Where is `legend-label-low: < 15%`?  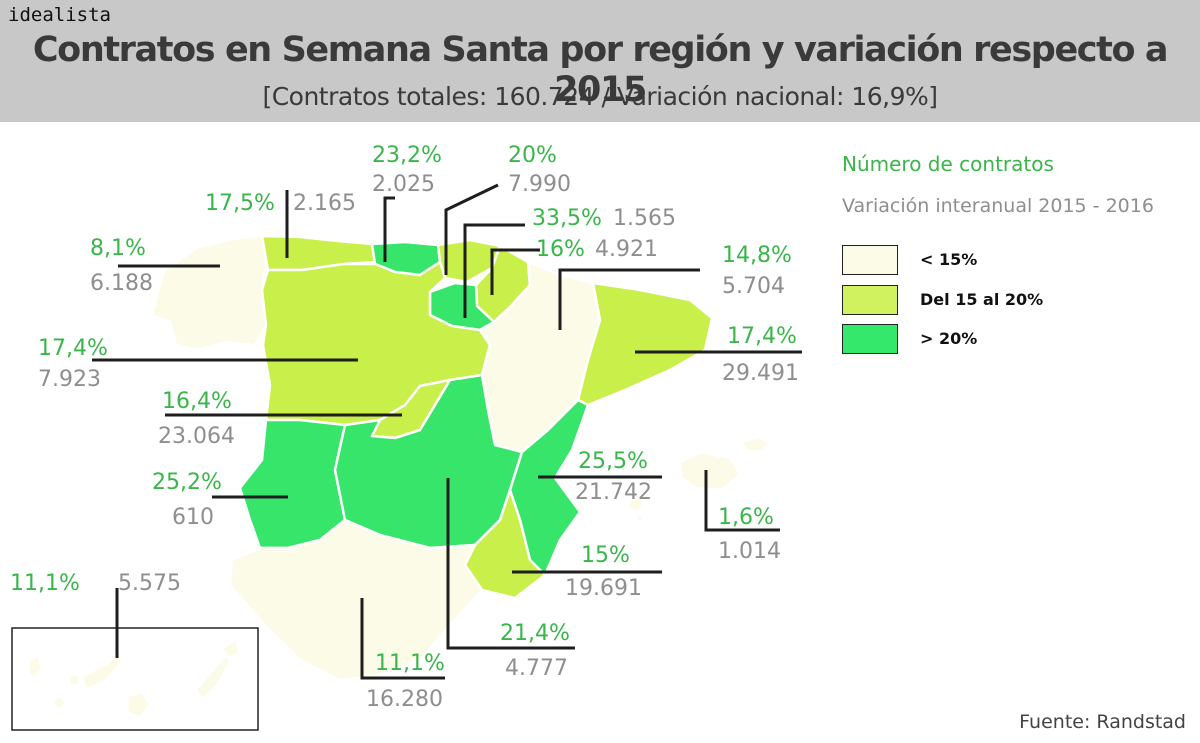
legend-label-low: < 15% is located at coordinates (949, 259).